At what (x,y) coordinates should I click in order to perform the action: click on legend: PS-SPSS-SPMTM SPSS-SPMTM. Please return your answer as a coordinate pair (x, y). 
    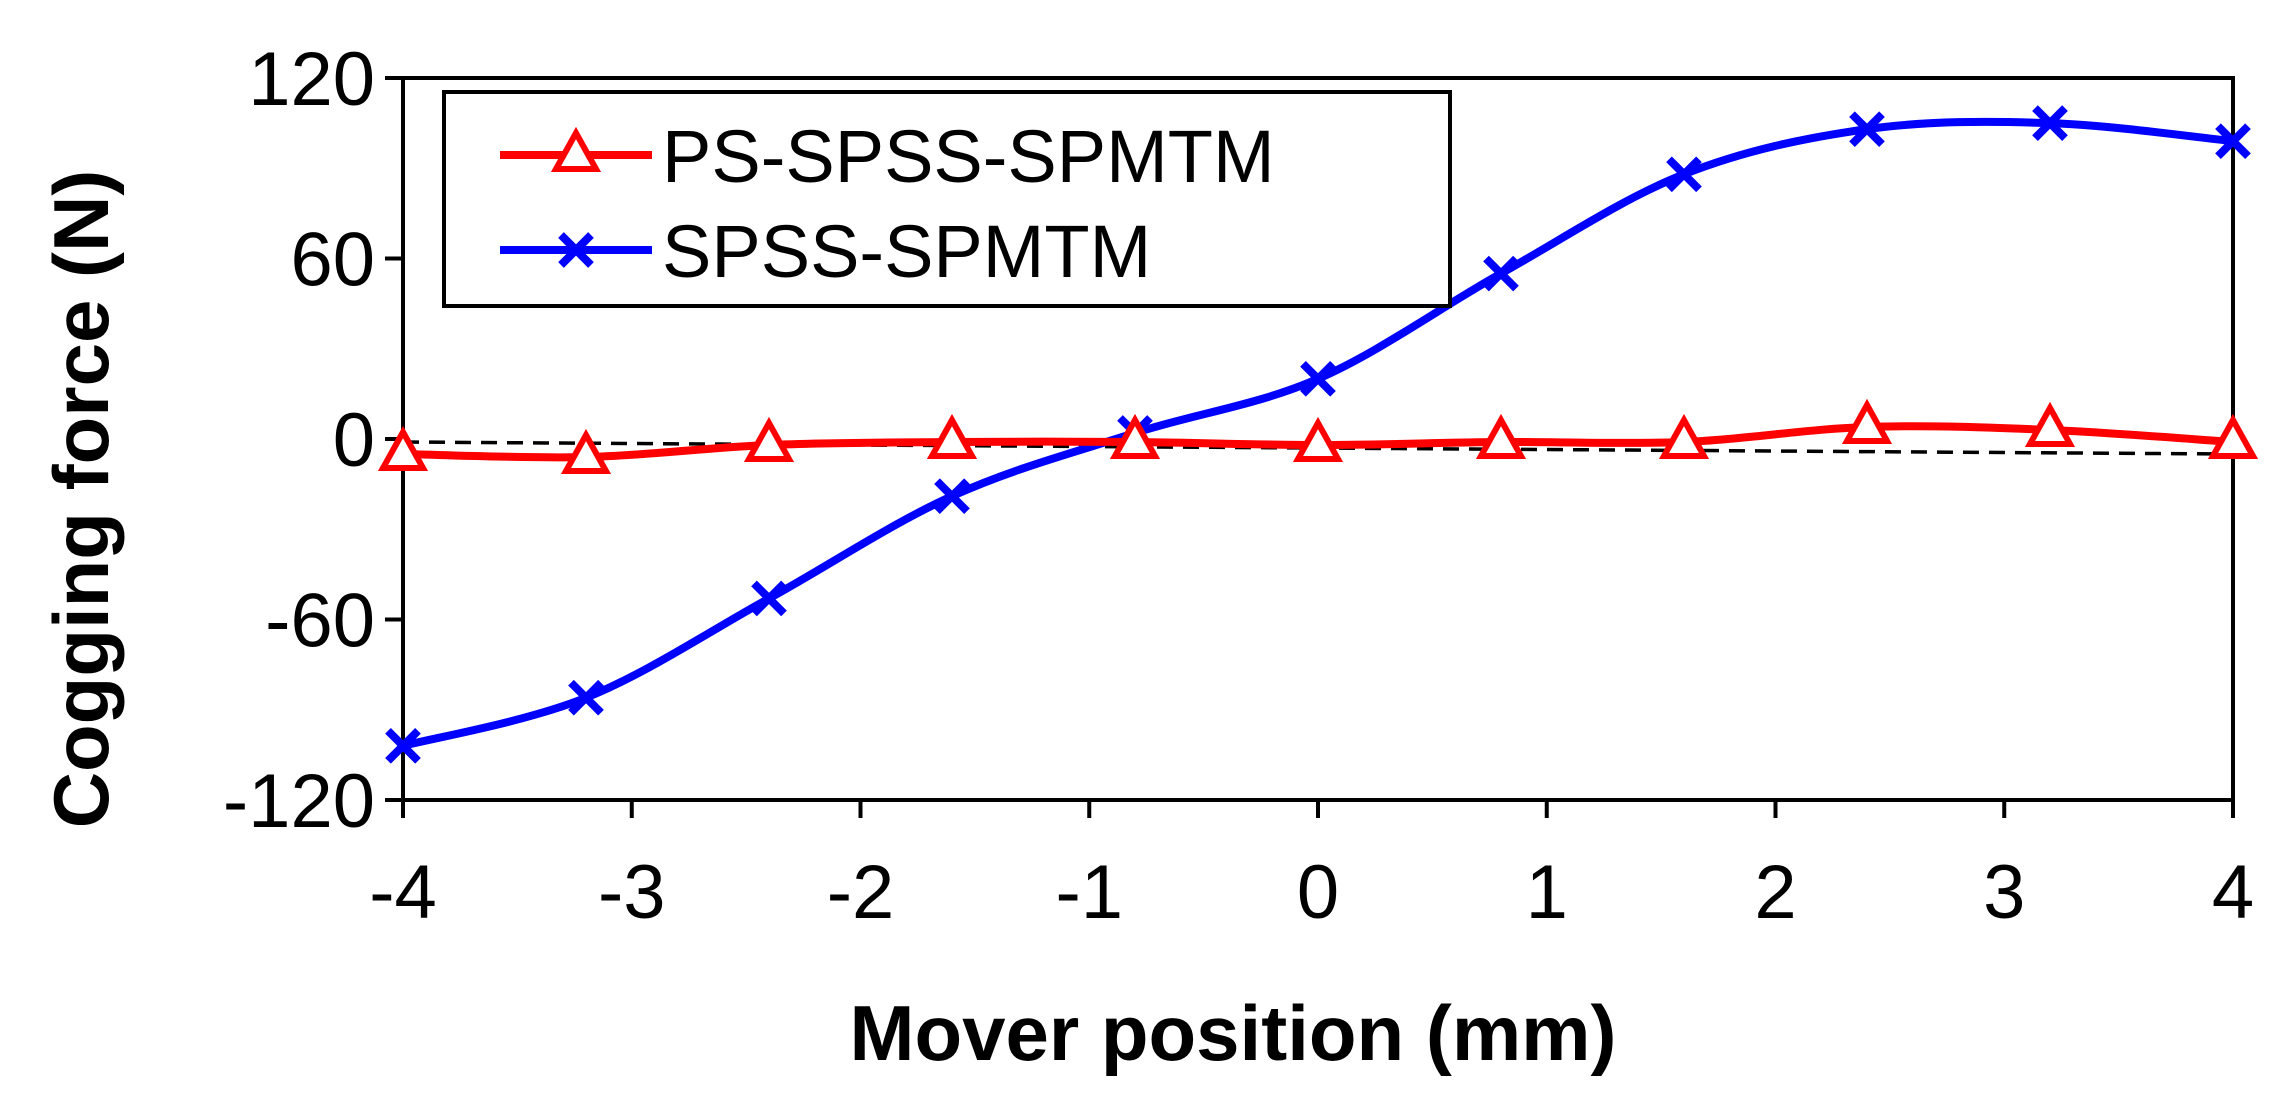
    Looking at the image, I should click on (947, 199).